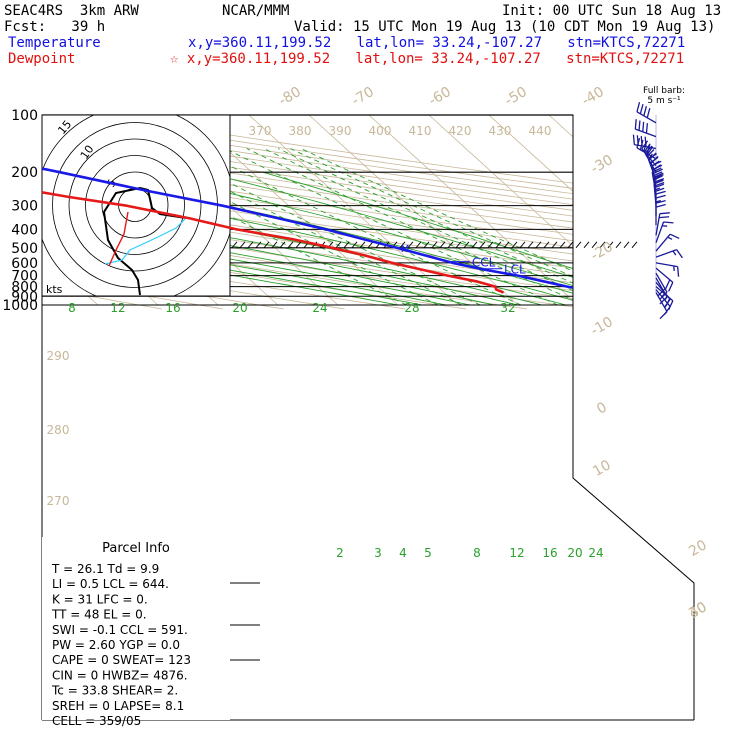  I want to click on level-markers: CCL LCL M, so click(463, 260).